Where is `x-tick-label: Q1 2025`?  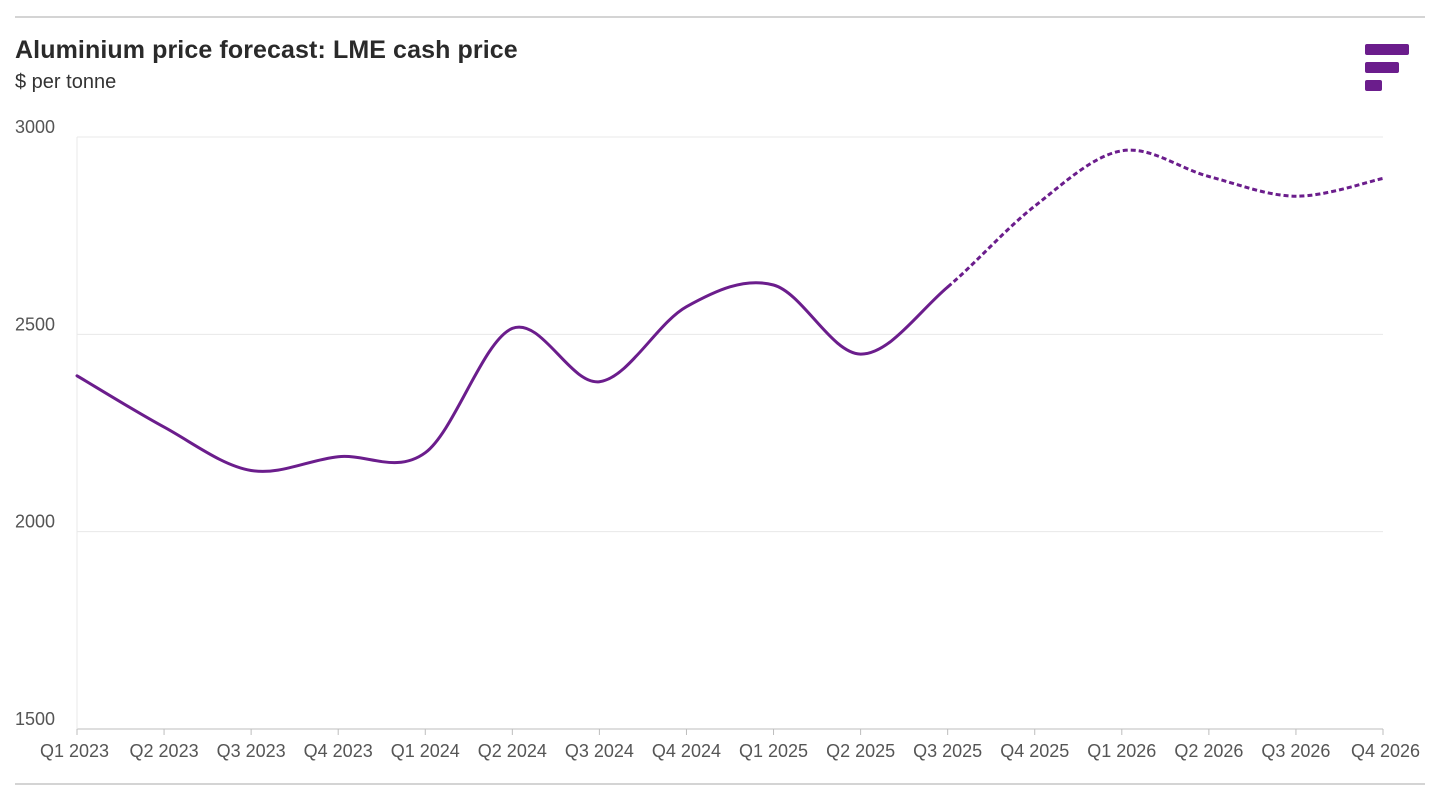 x-tick-label: Q1 2025 is located at coordinates (773, 751).